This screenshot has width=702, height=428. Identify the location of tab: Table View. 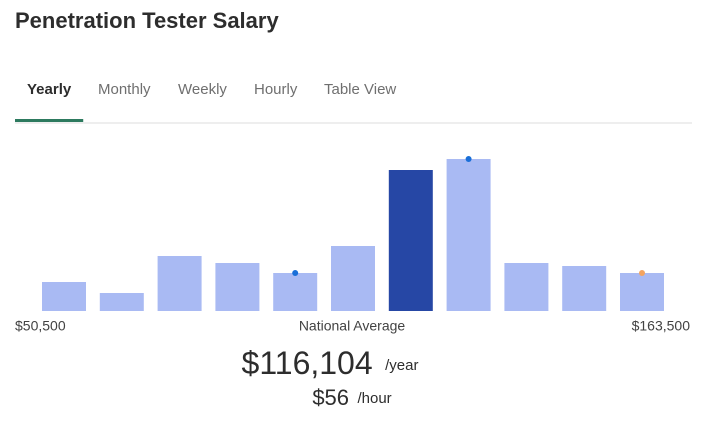
(360, 89).